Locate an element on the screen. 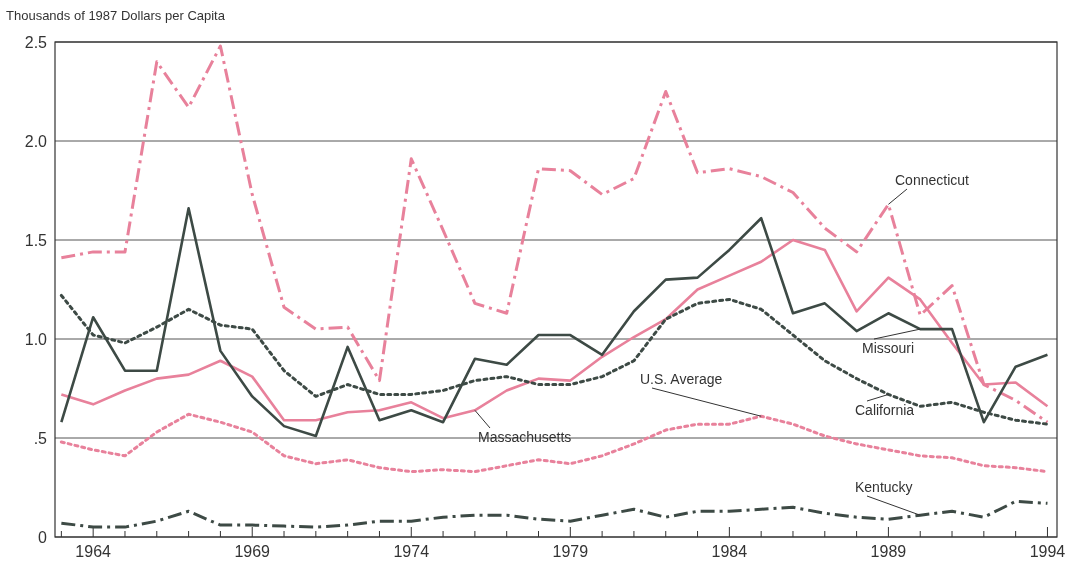  y-tick-label: 0 is located at coordinates (43, 537).